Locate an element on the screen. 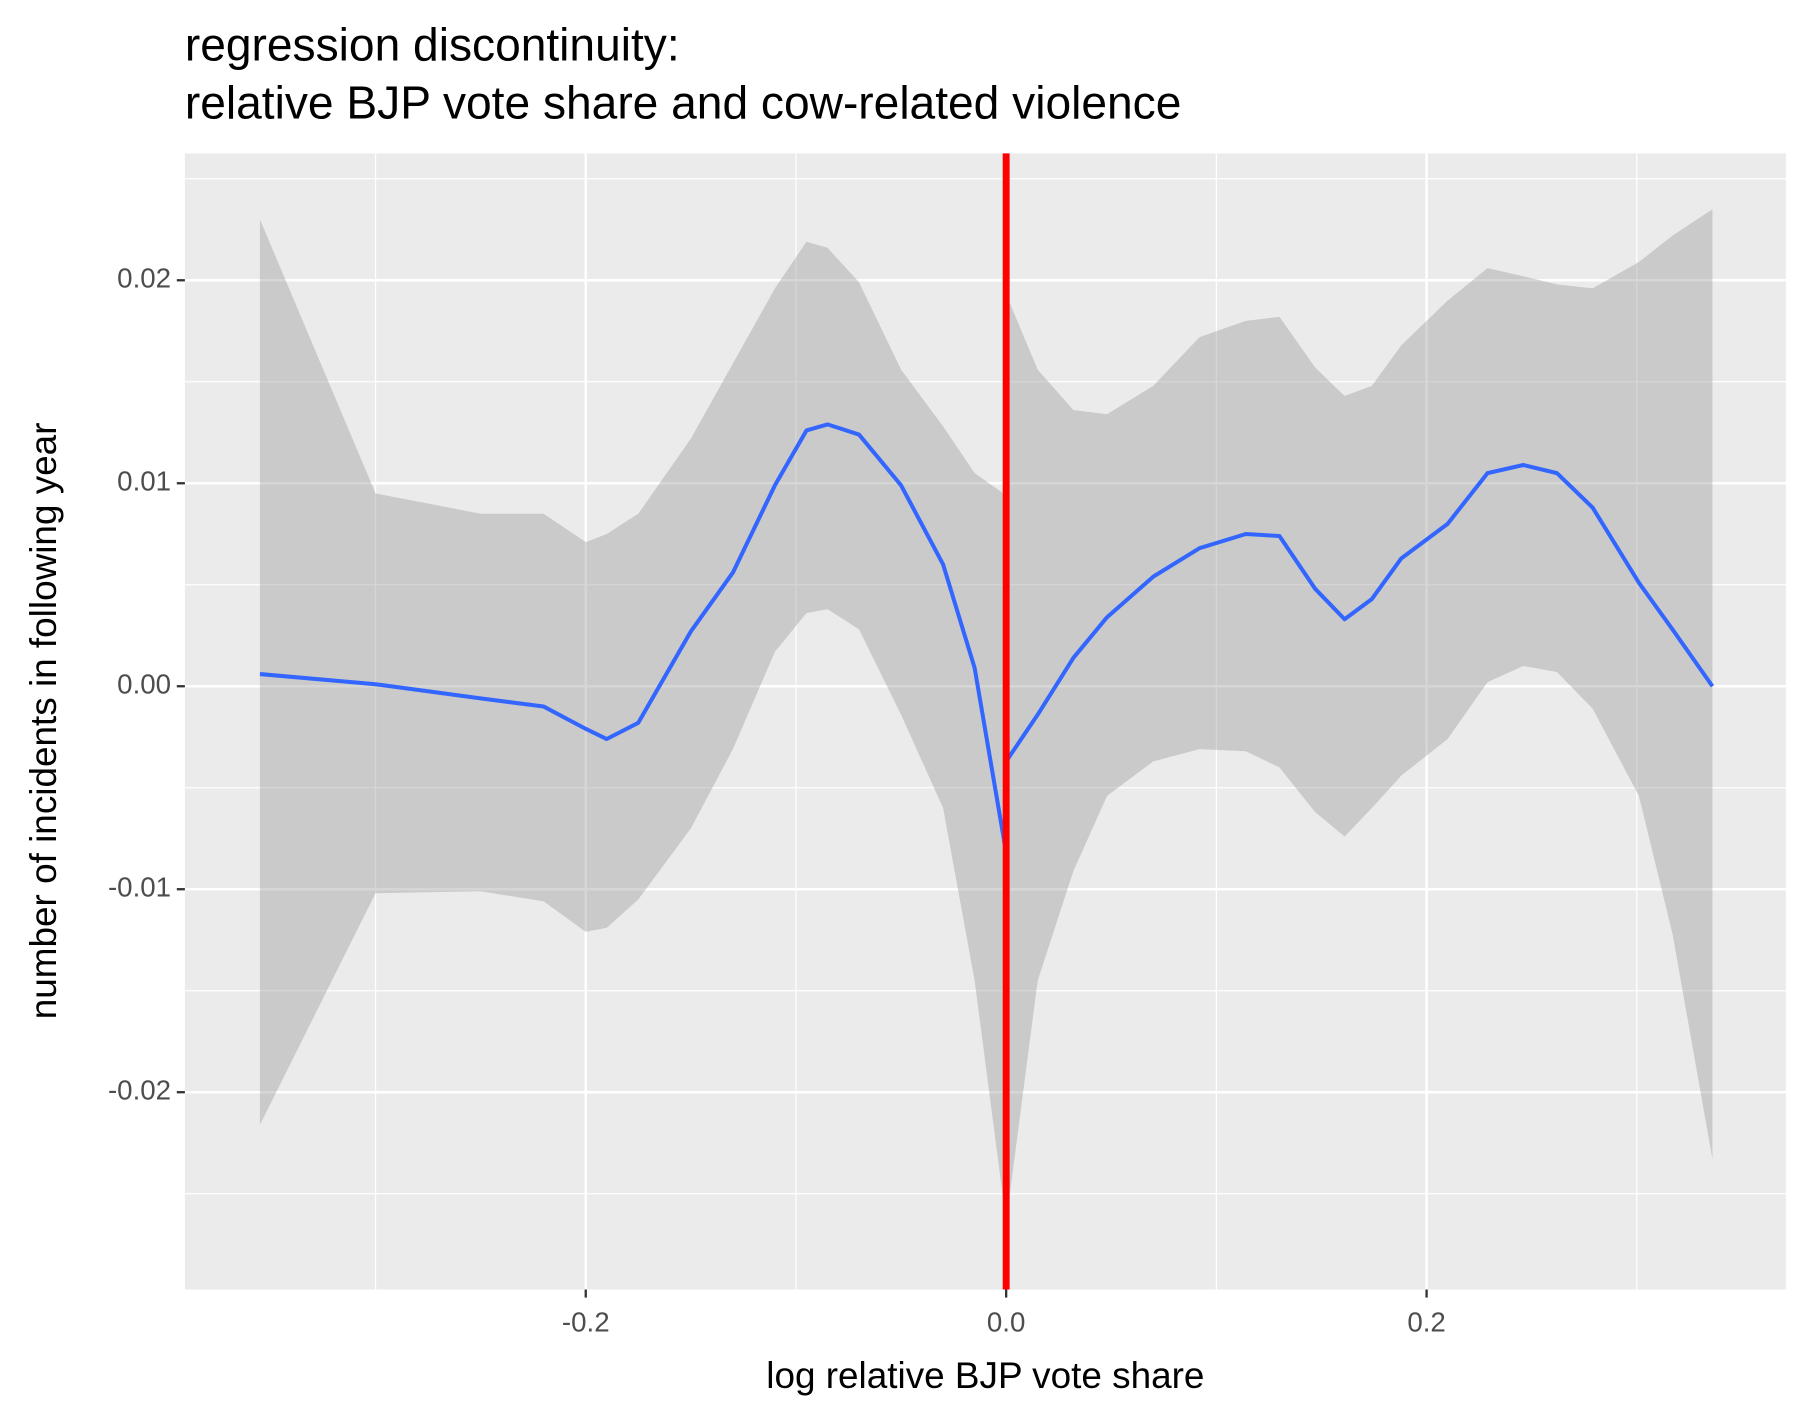 This screenshot has width=1800, height=1421. y-tick-label: -0.01 is located at coordinates (139, 887).